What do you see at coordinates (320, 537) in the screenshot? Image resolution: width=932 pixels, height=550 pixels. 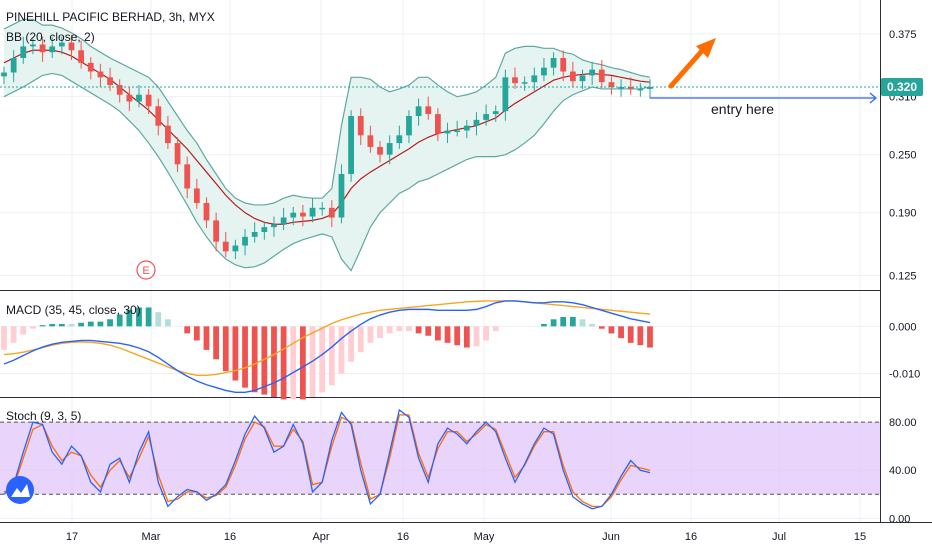 I see `time-axis-label: Apr` at bounding box center [320, 537].